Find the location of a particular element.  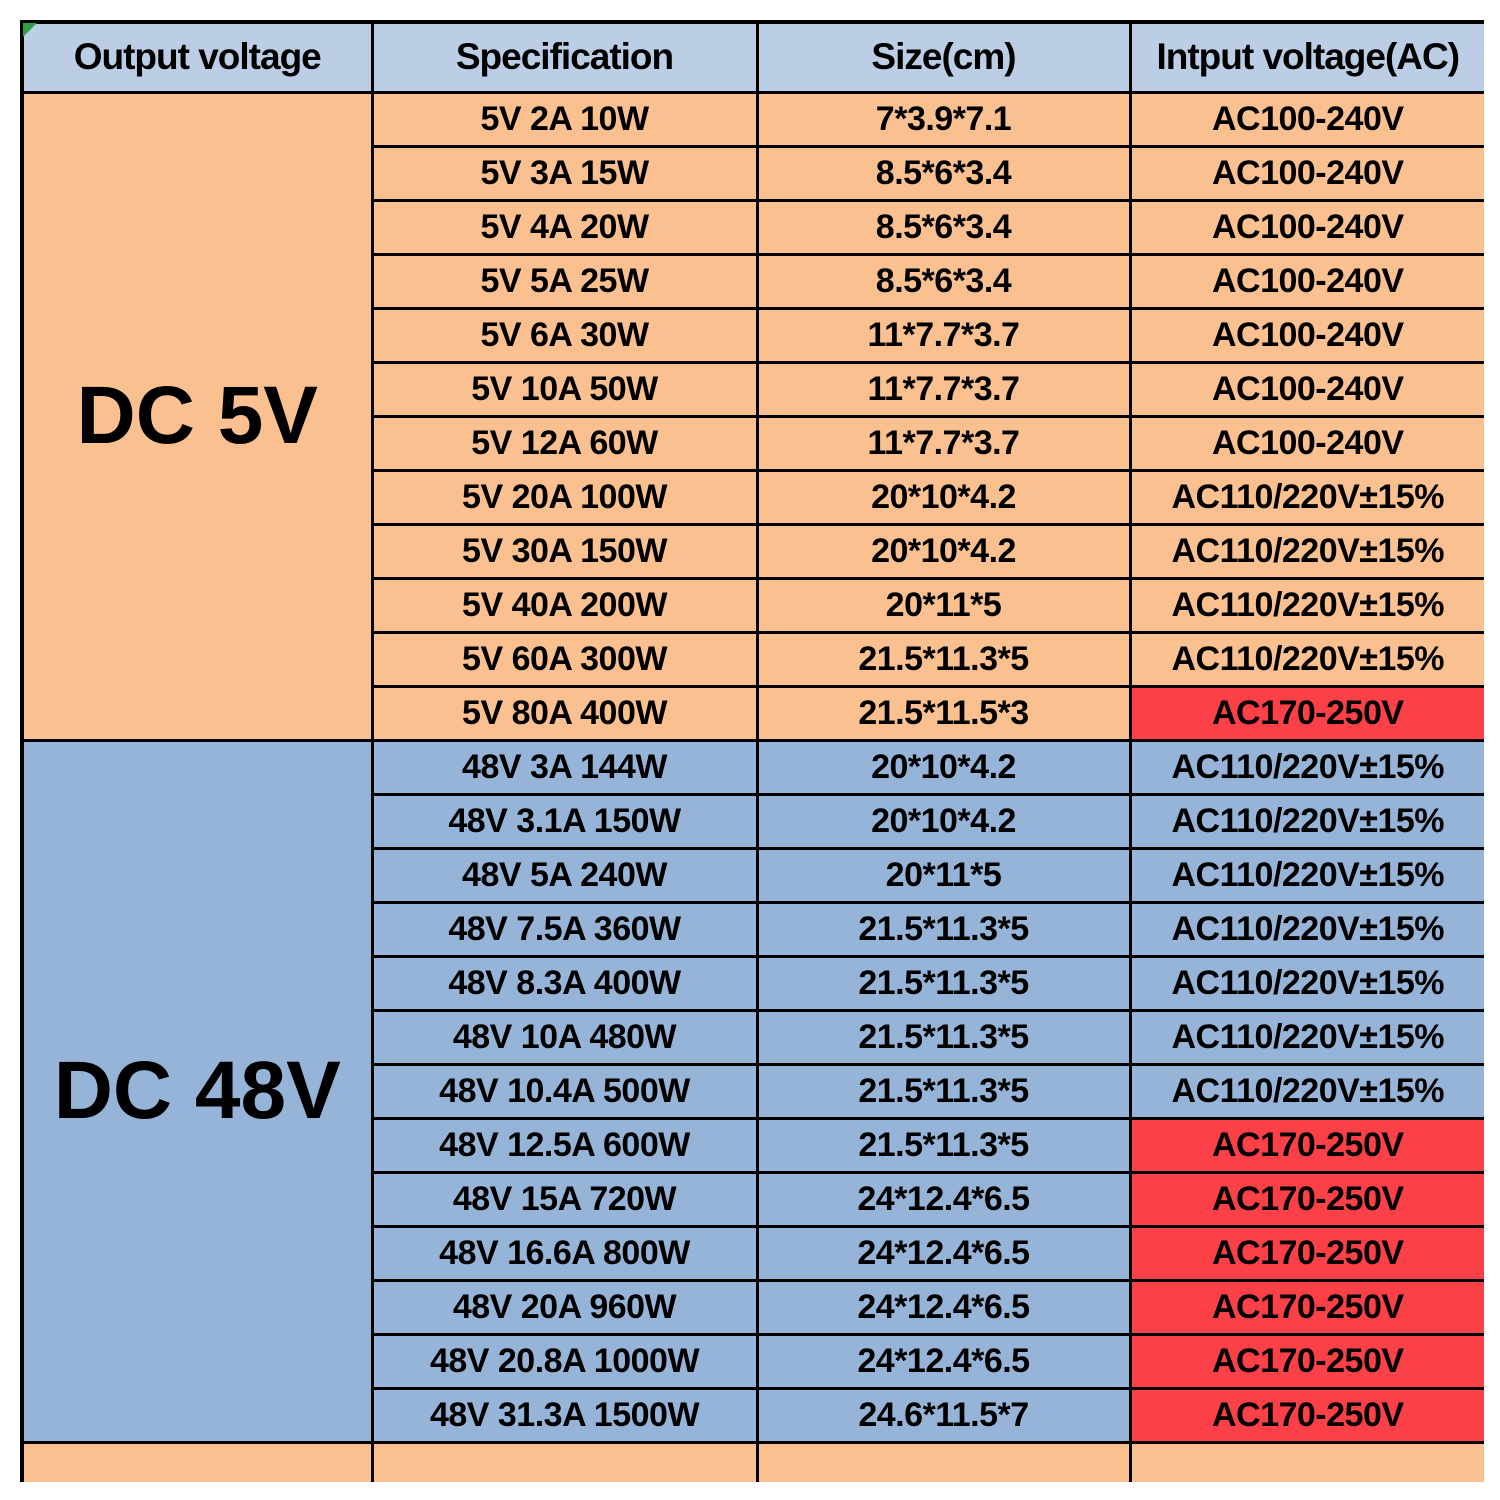

table-row: 48V 10A 480W 21.5*11.3*5 AC110/220V±15% is located at coordinates (753, 1037).